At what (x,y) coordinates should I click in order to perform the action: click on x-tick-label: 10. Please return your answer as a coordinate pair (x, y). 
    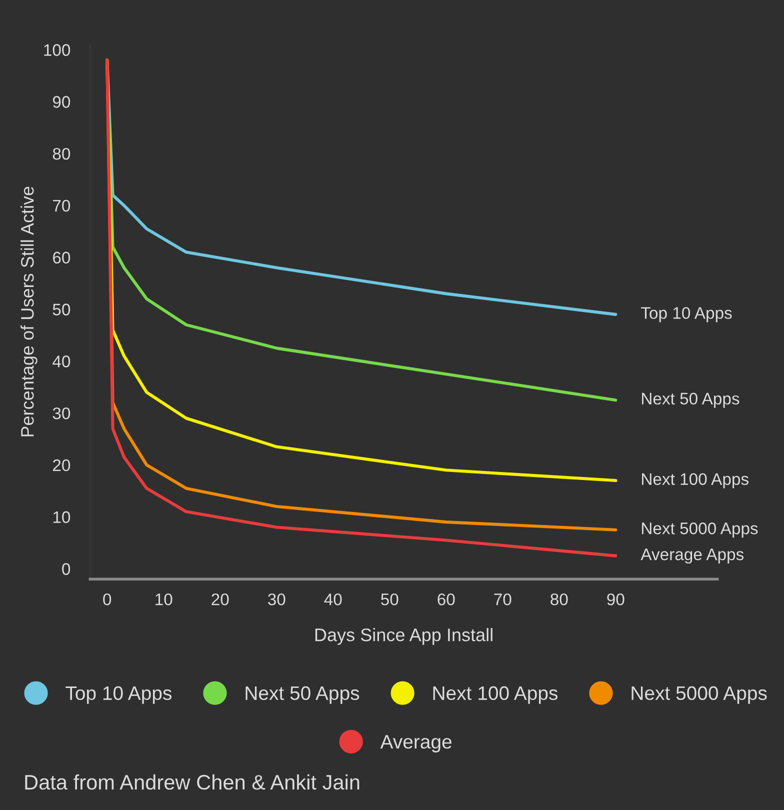
    Looking at the image, I should click on (164, 599).